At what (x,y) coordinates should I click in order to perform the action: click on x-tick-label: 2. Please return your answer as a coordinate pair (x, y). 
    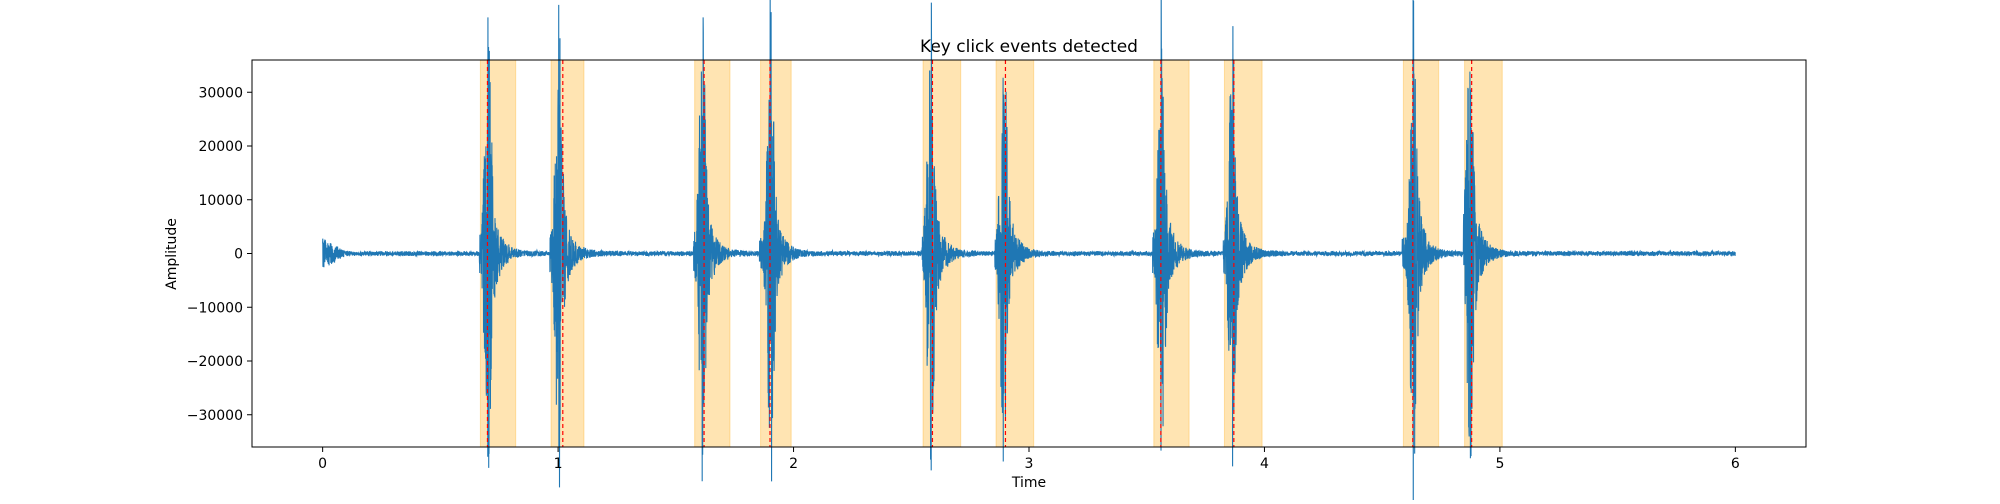
    Looking at the image, I should click on (793, 464).